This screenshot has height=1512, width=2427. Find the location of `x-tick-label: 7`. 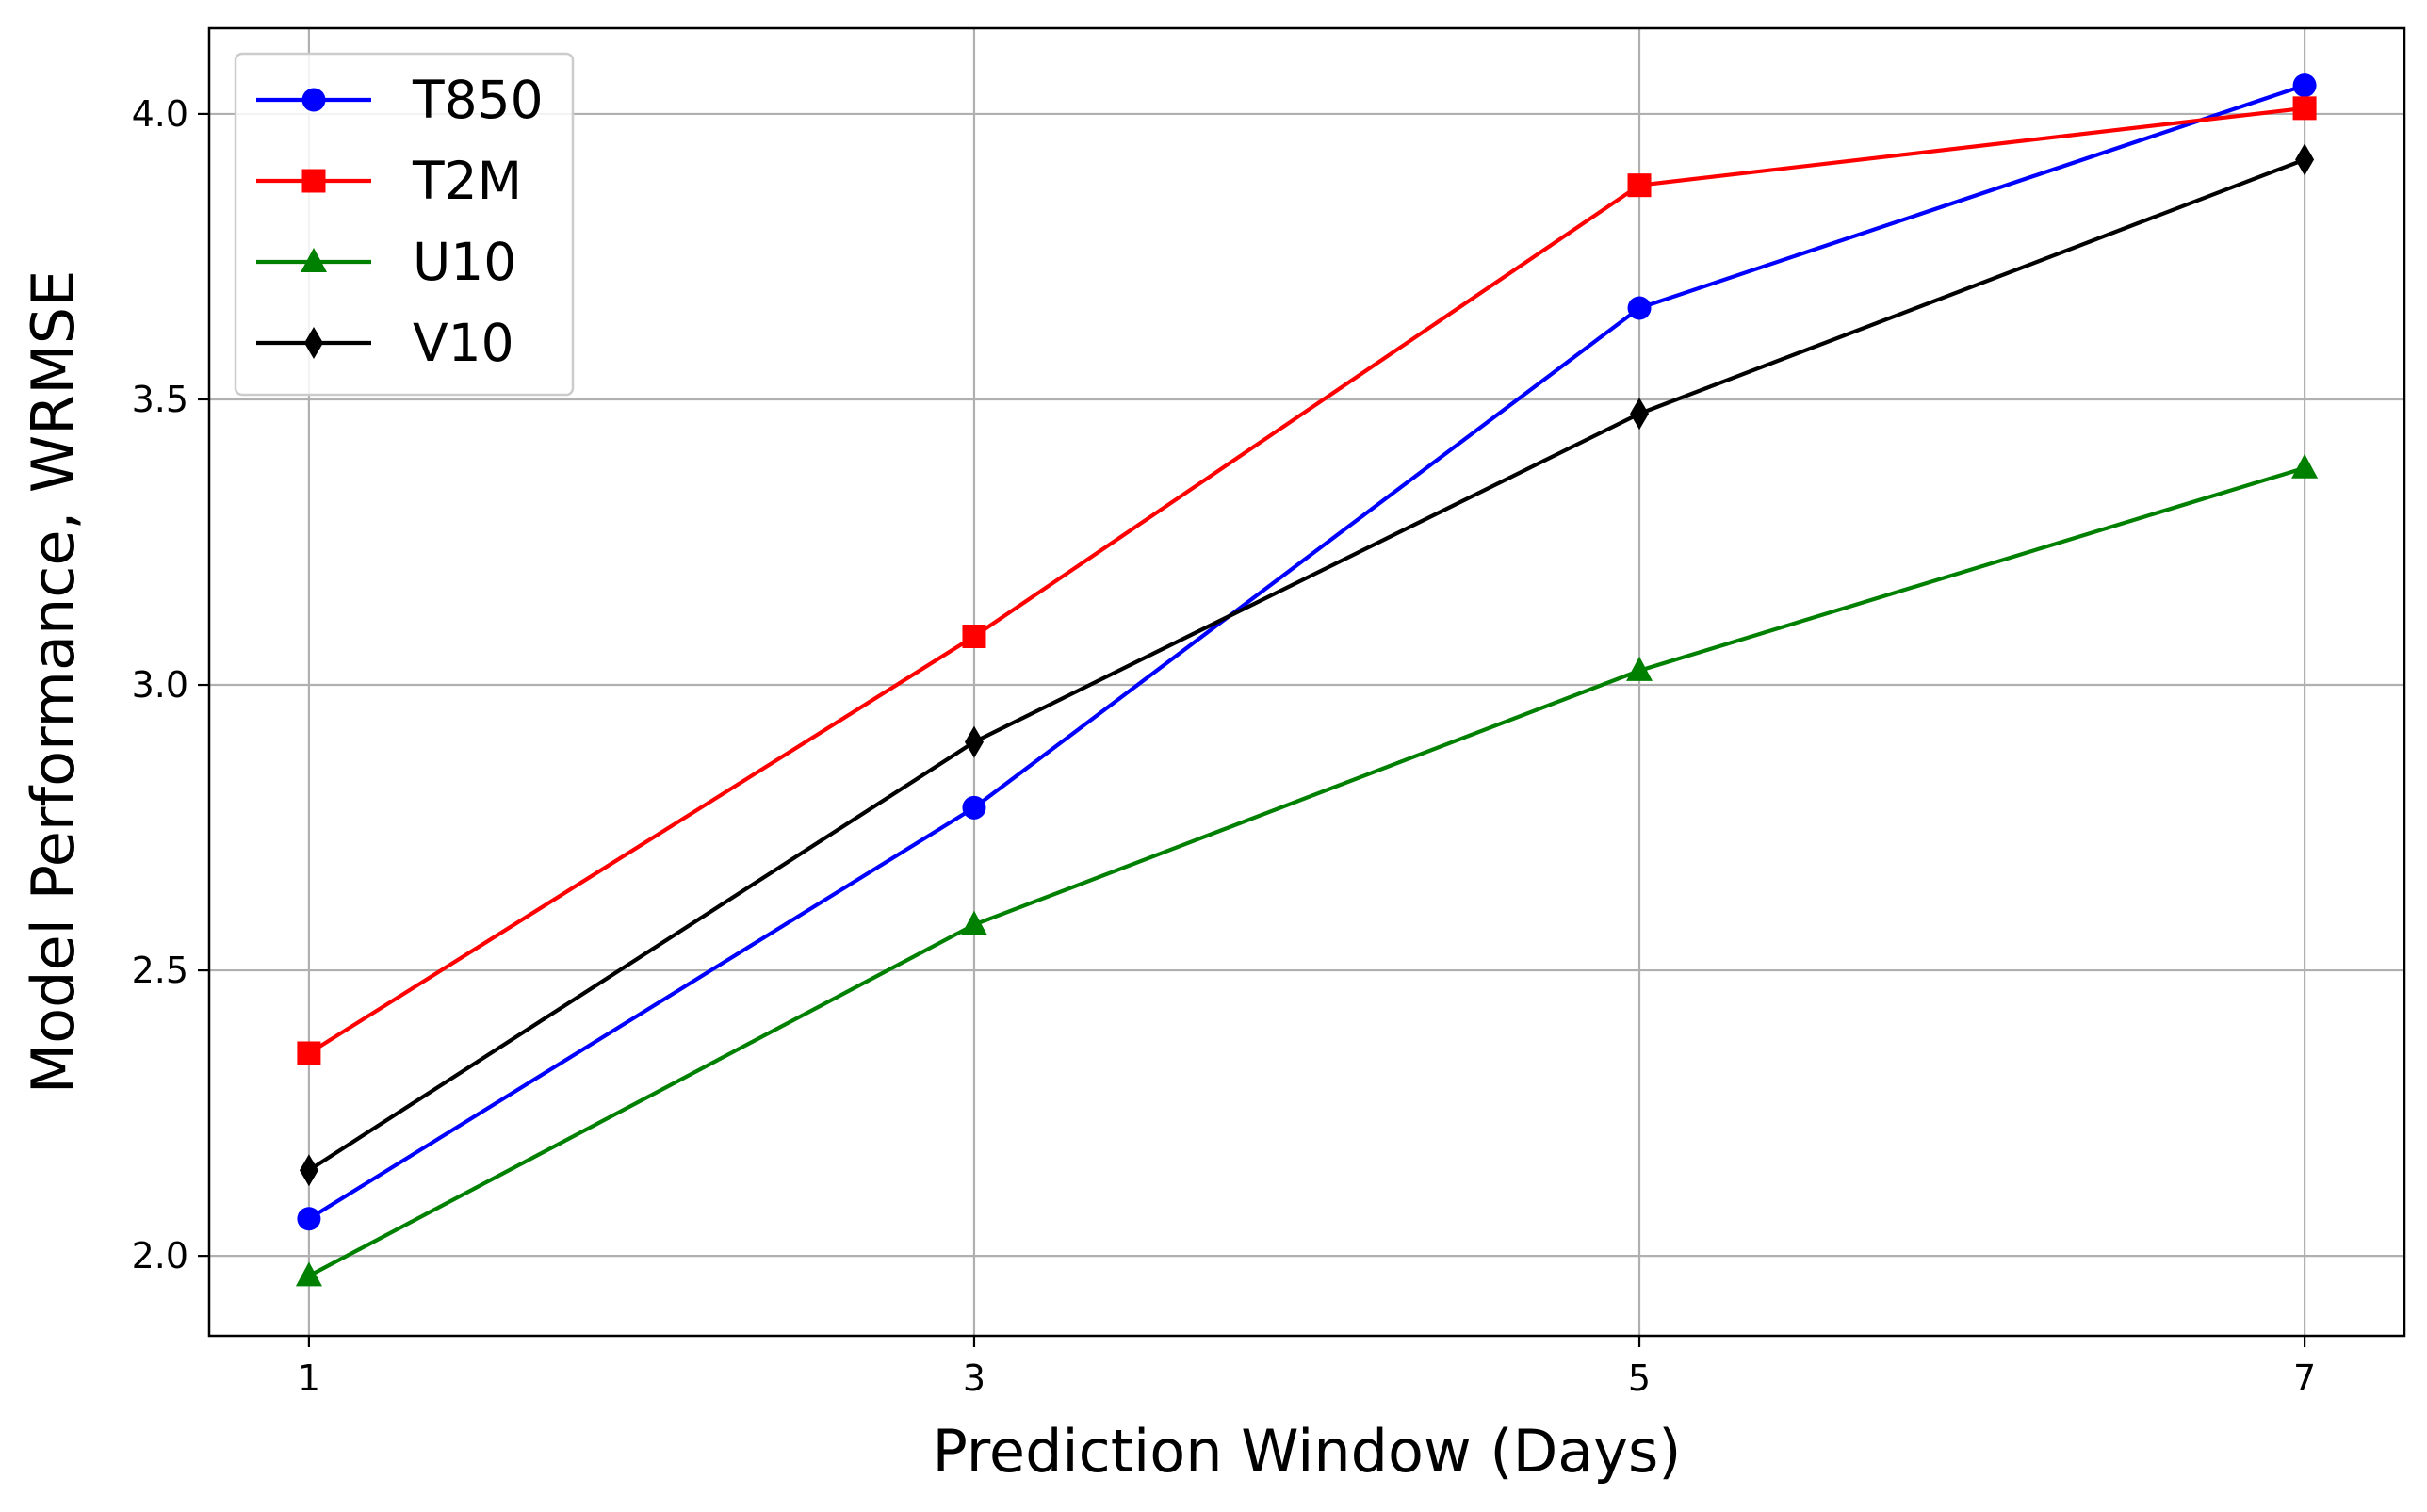

x-tick-label: 7 is located at coordinates (2304, 1378).